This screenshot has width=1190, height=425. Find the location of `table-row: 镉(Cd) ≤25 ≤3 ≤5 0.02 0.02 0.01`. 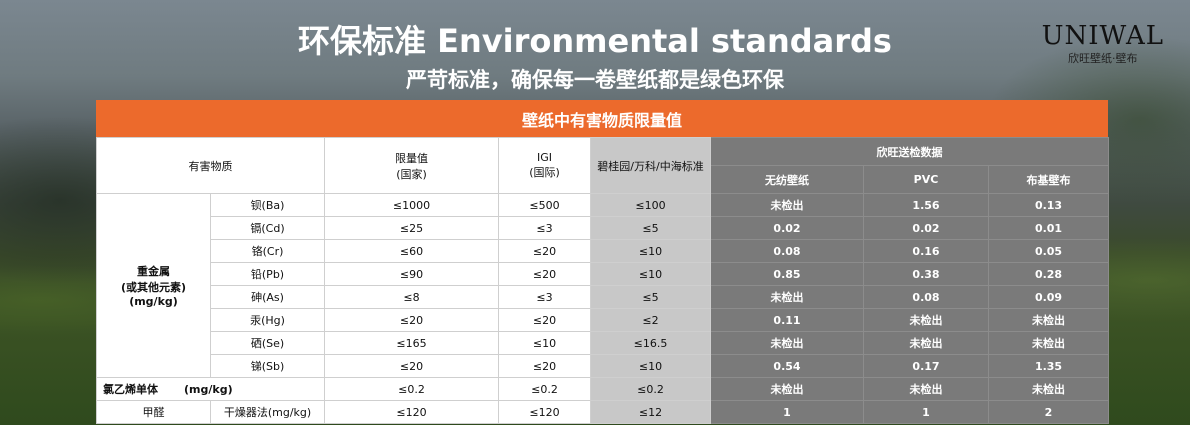

table-row: 镉(Cd) ≤25 ≤3 ≤5 0.02 0.02 0.01 is located at coordinates (603, 228).